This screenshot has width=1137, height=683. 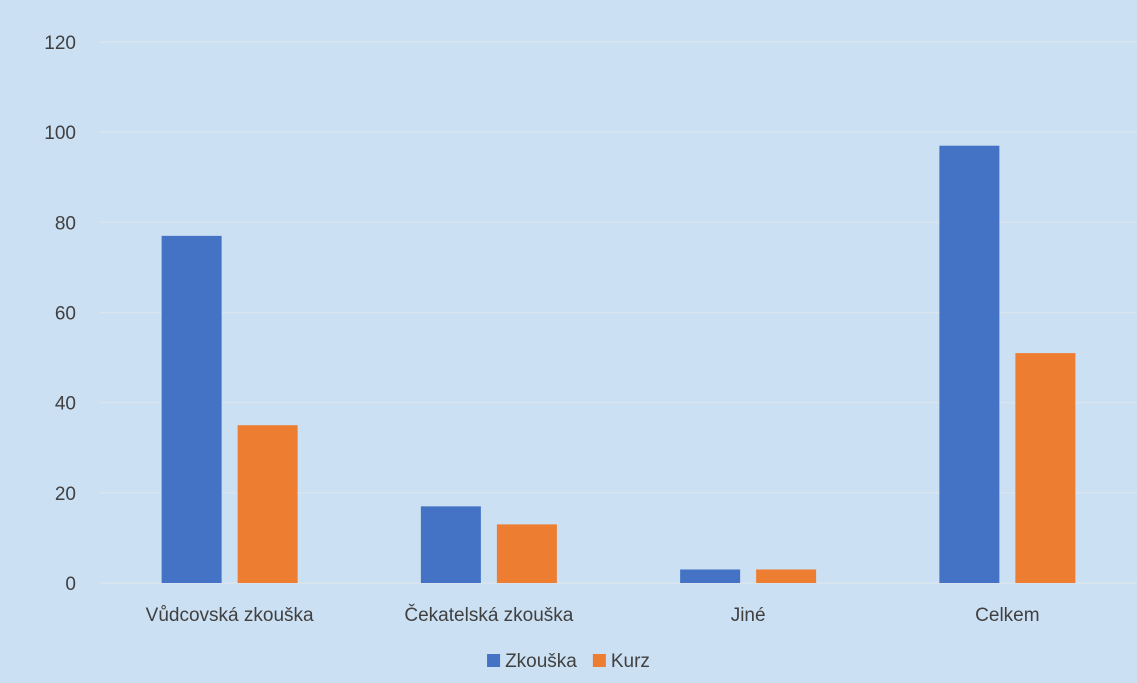 What do you see at coordinates (1007, 615) in the screenshot?
I see `x-category-label: Celkem` at bounding box center [1007, 615].